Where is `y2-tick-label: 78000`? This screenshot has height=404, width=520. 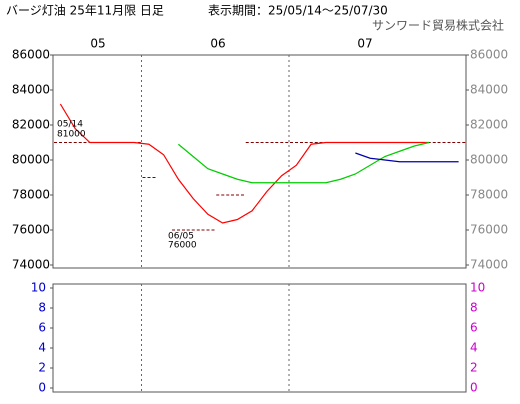
y2-tick-label: 78000 is located at coordinates (489, 195).